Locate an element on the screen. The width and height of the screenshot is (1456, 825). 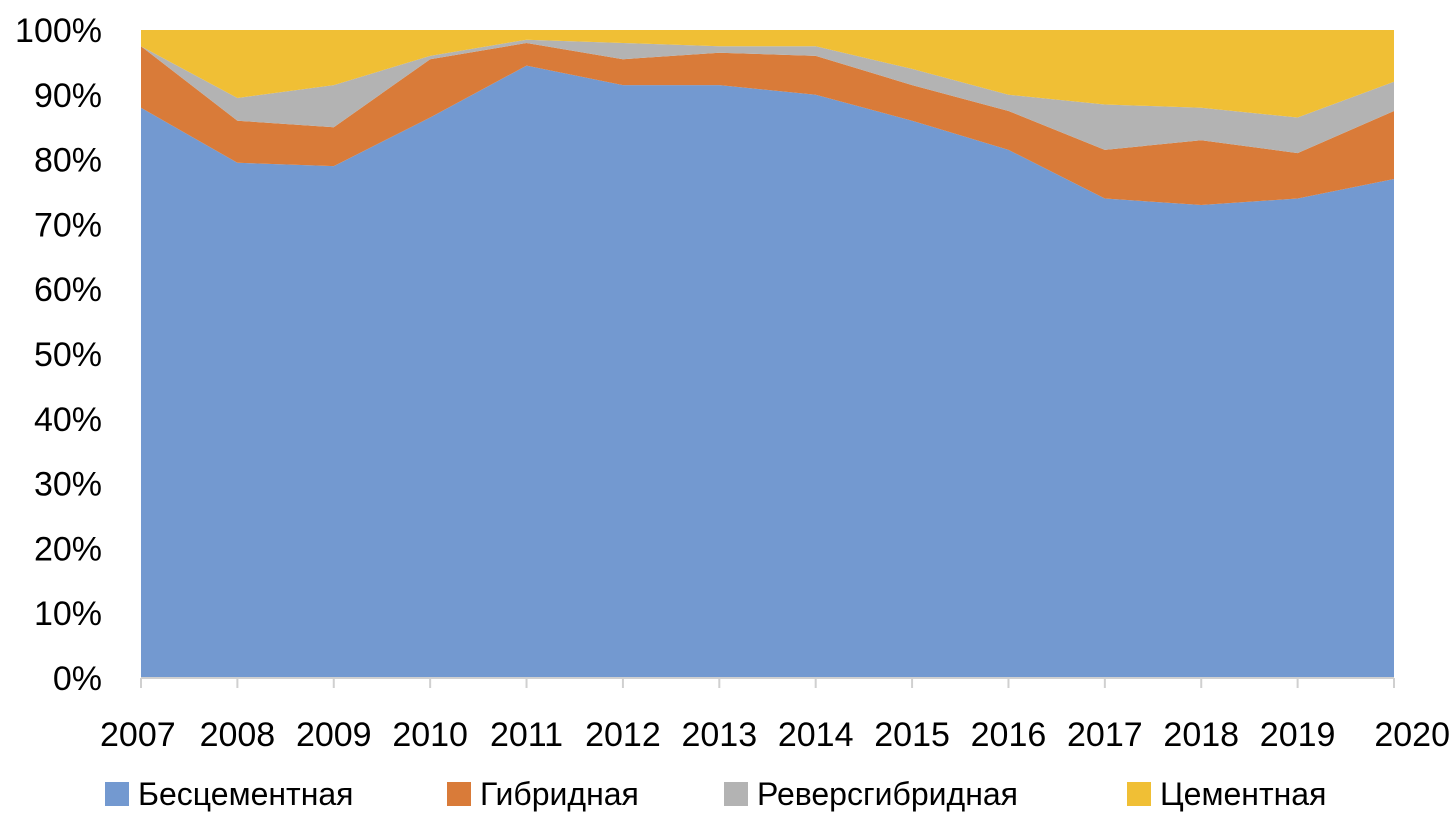
y-tick-label: 50% is located at coordinates (68, 355).